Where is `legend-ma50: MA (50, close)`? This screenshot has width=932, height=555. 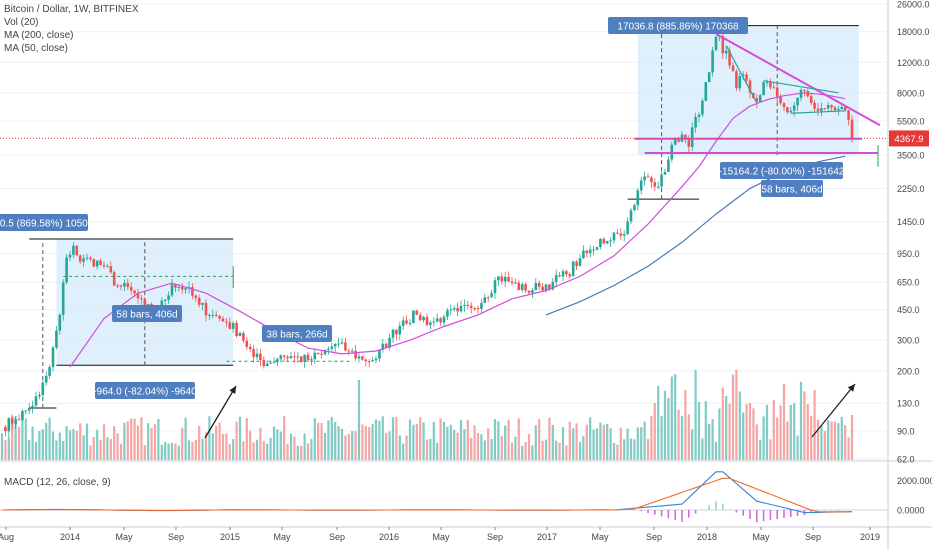
legend-ma50: MA (50, close) is located at coordinates (36, 48).